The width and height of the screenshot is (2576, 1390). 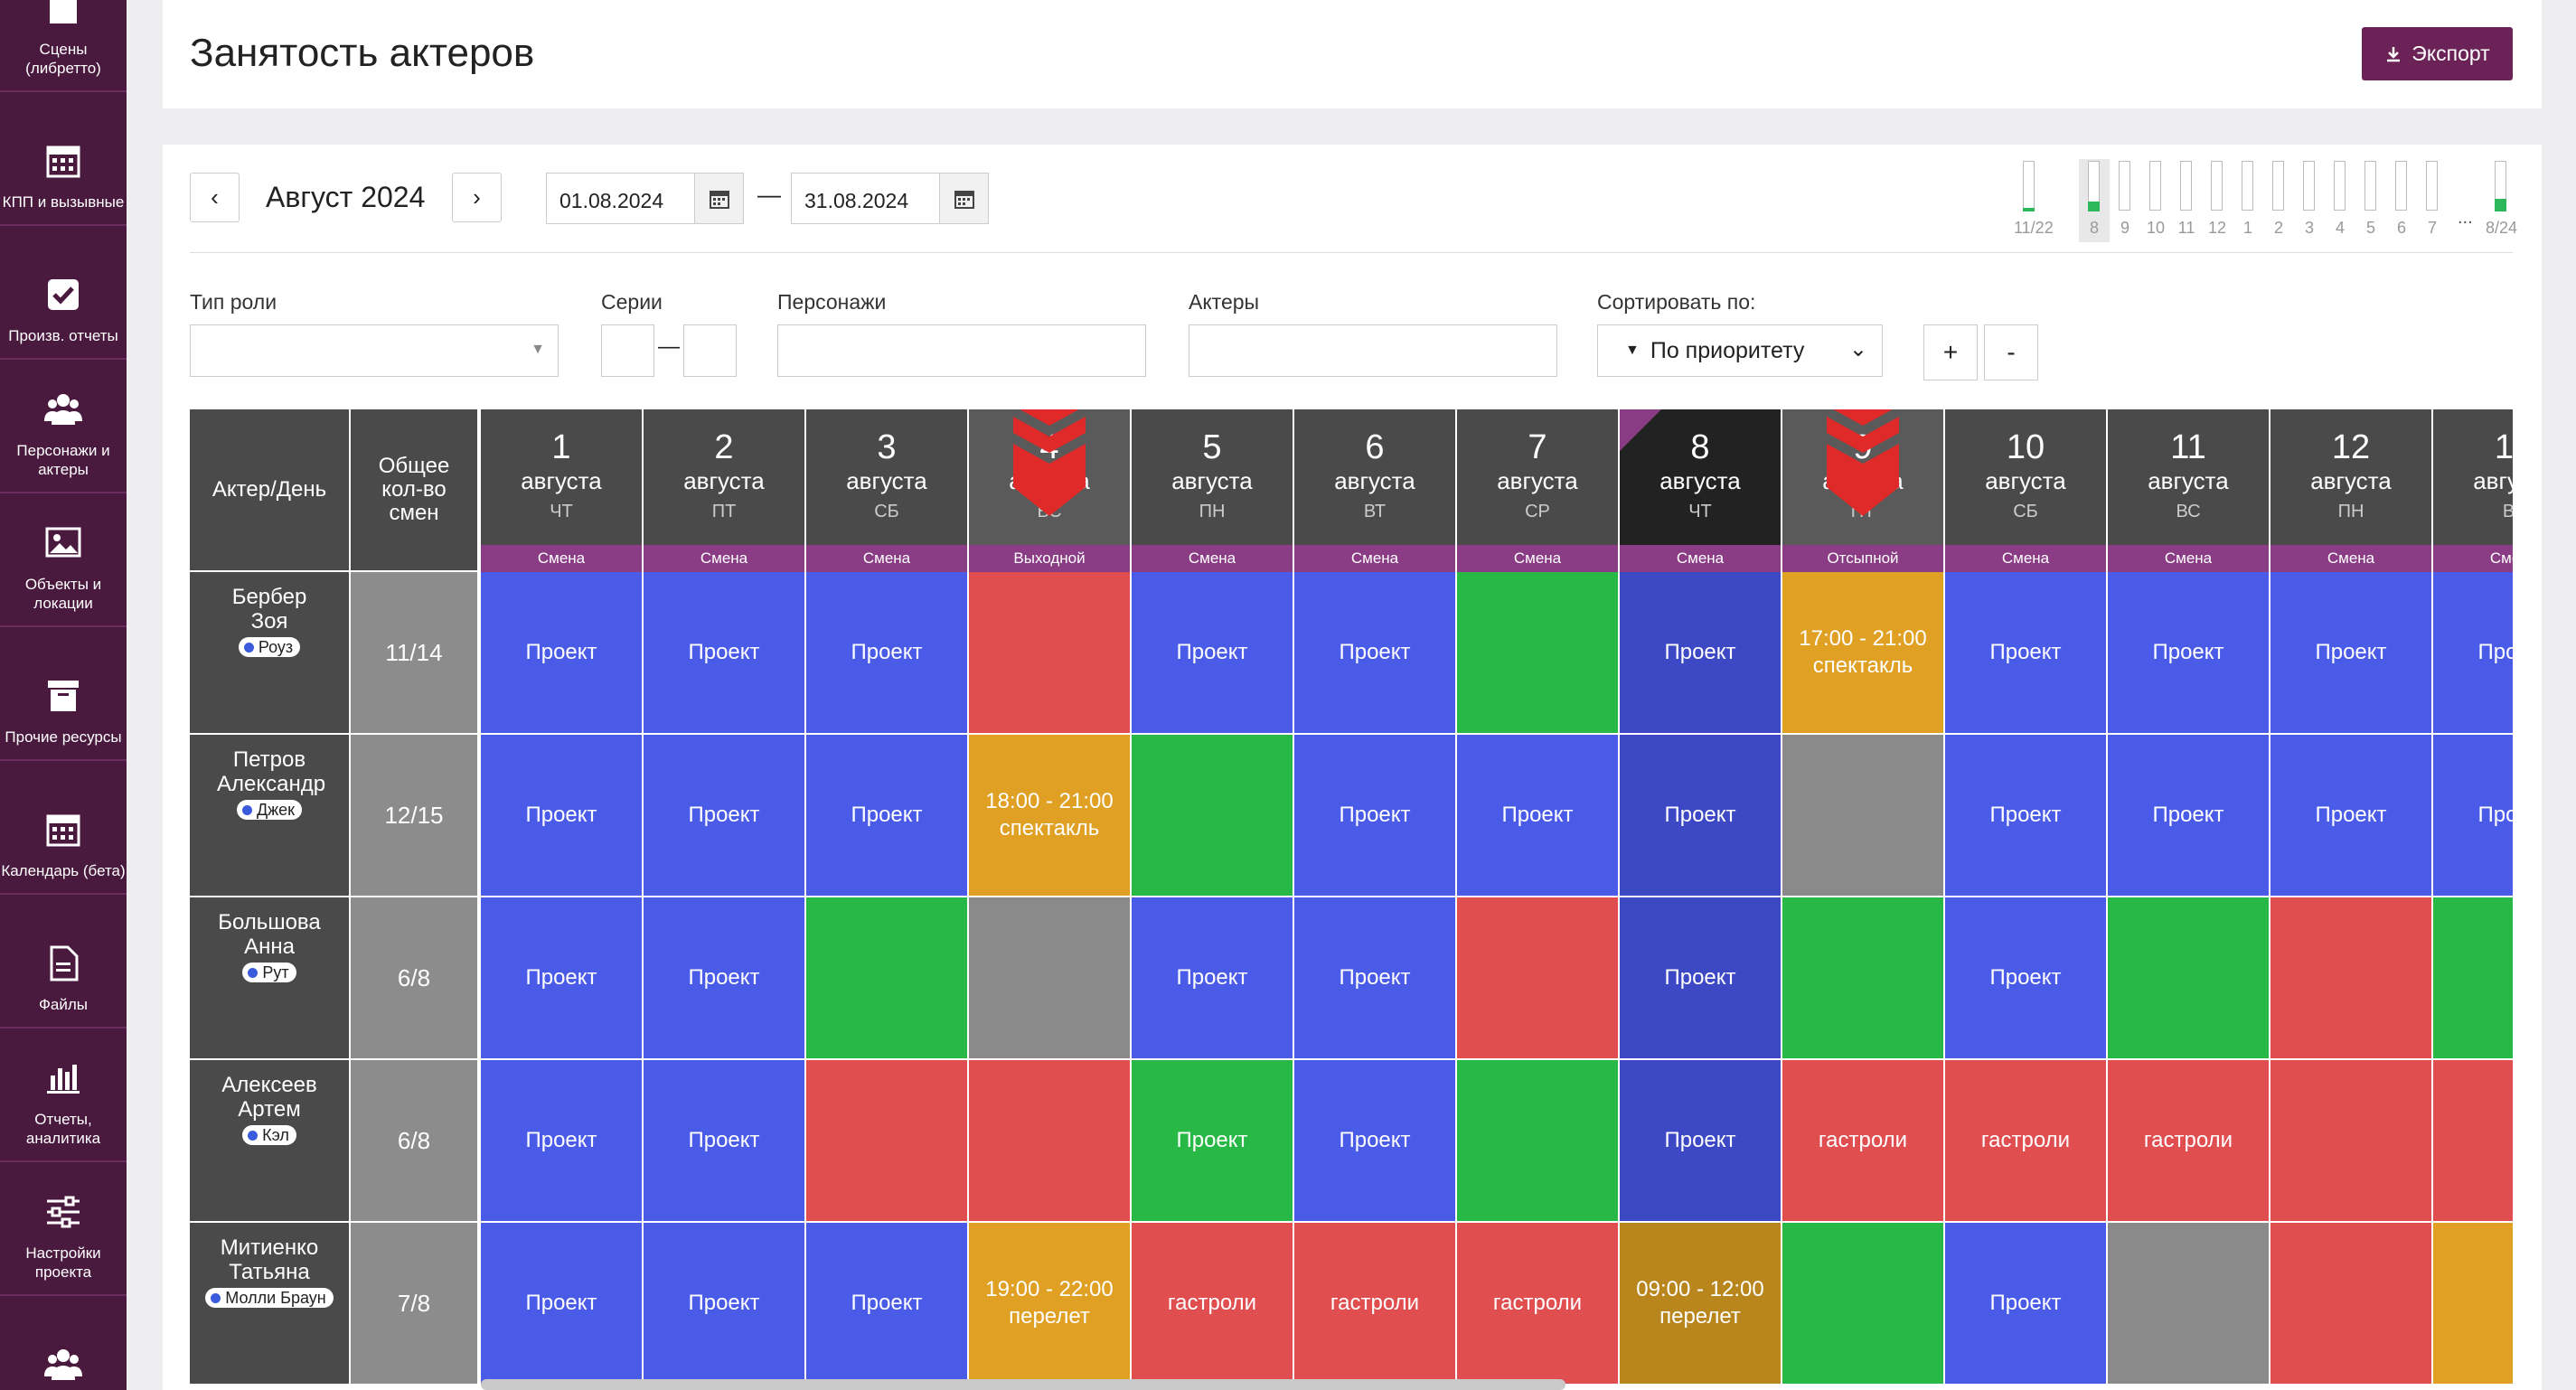 I want to click on actor-name-cell: Алексеев Артем Кэл, so click(x=270, y=1140).